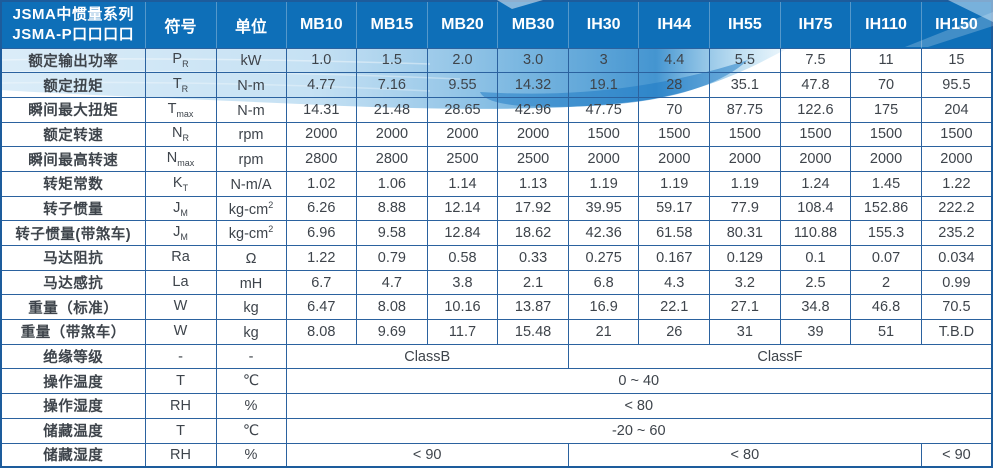 Image resolution: width=993 pixels, height=468 pixels. What do you see at coordinates (73, 282) in the screenshot?
I see `row-label: 马达感抗` at bounding box center [73, 282].